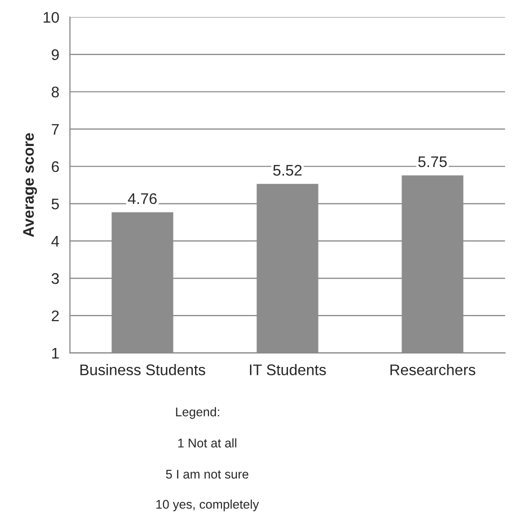 This screenshot has height=519, width=518. What do you see at coordinates (207, 443) in the screenshot?
I see `text: 1 Not at all` at bounding box center [207, 443].